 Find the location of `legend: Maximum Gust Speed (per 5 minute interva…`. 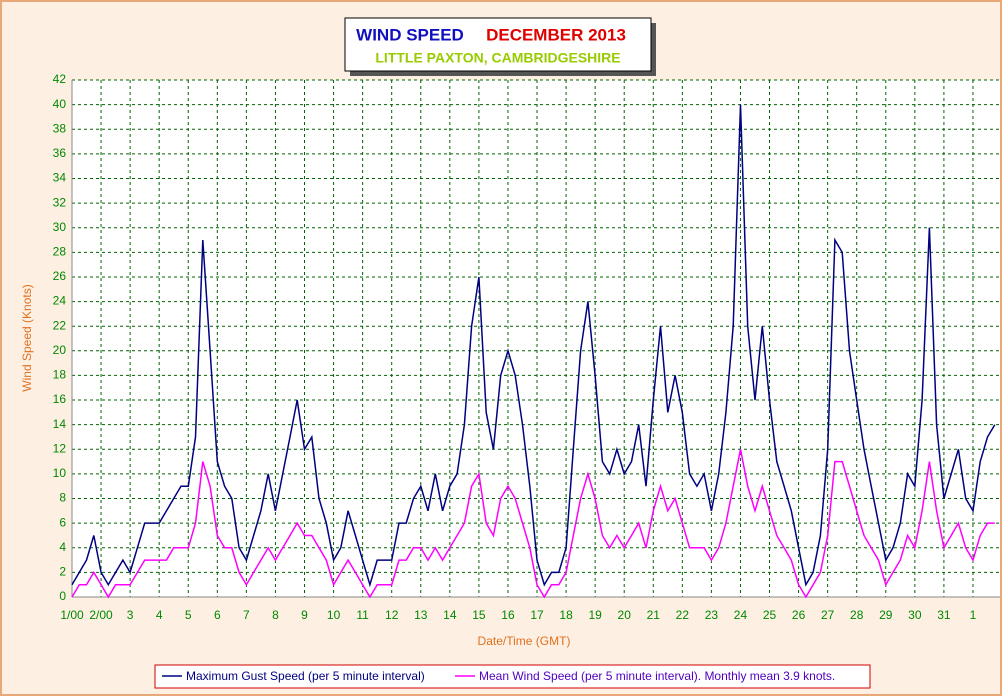

legend: Maximum Gust Speed (per 5 minute interva… is located at coordinates (498, 676).